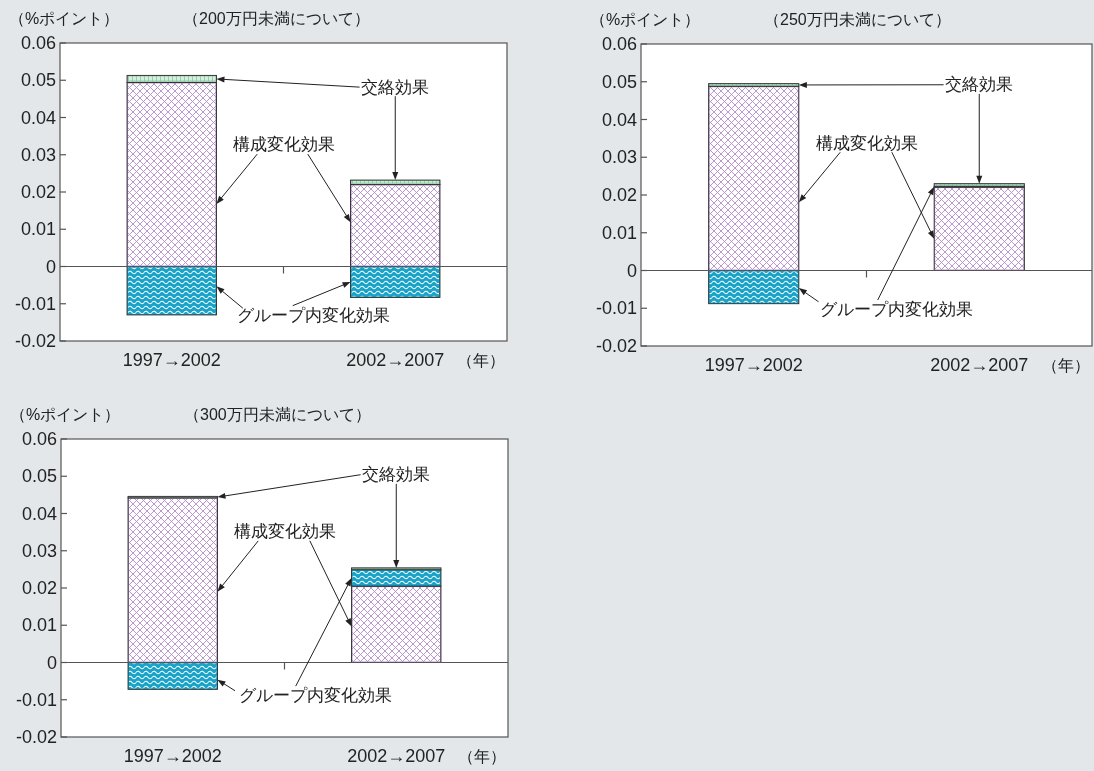  What do you see at coordinates (277, 414) in the screenshot?
I see `title: （300万円未満について）` at bounding box center [277, 414].